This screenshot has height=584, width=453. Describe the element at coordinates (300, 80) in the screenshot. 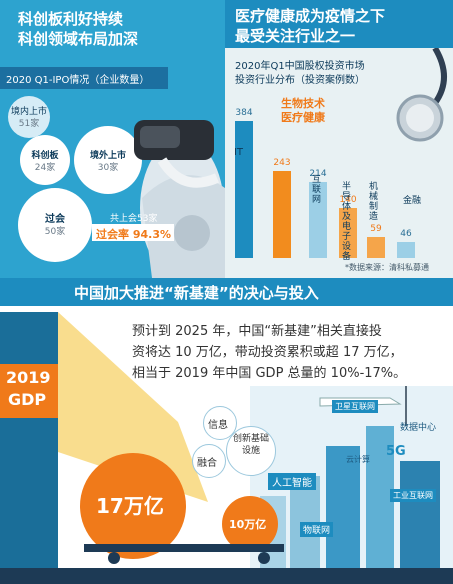

I see `chart-subtitle-line2: 投资行业分布（投资案例数）` at that location.